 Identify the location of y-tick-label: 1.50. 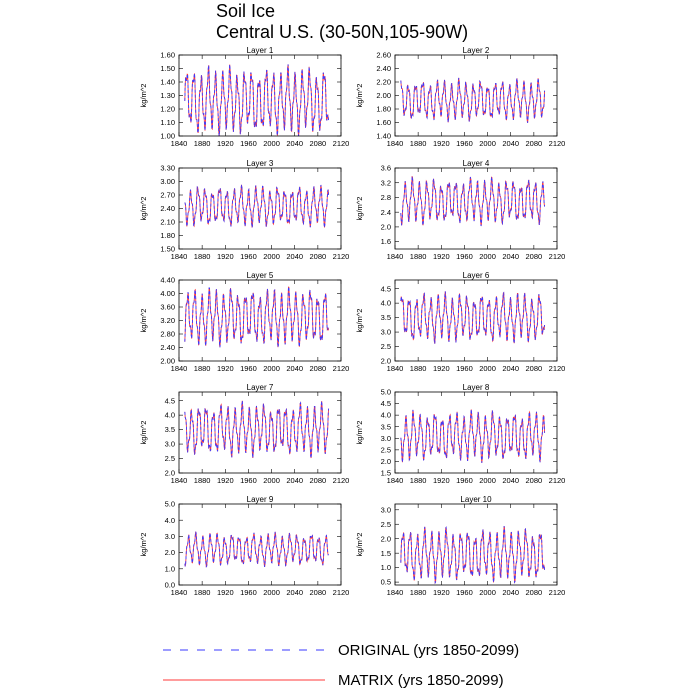
(167, 68).